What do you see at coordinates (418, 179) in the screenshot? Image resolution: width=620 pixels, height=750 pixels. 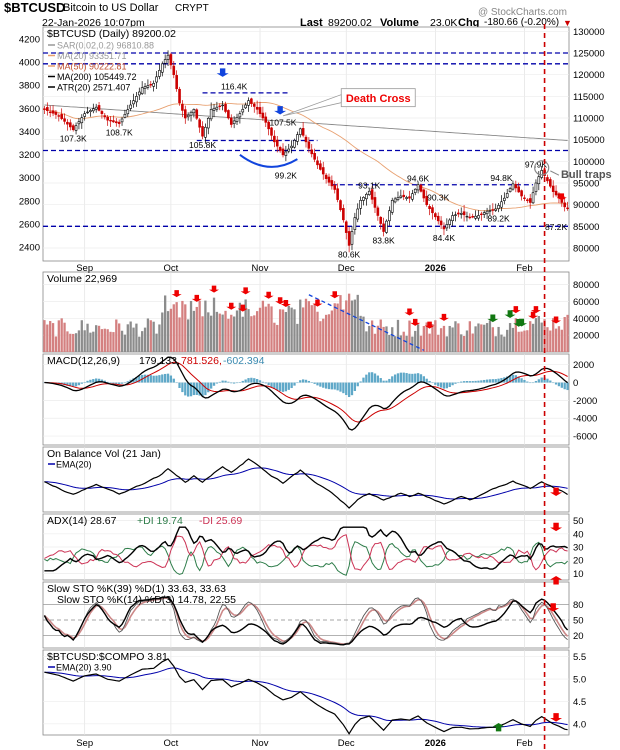 I see `price-annotation: 94.6K` at bounding box center [418, 179].